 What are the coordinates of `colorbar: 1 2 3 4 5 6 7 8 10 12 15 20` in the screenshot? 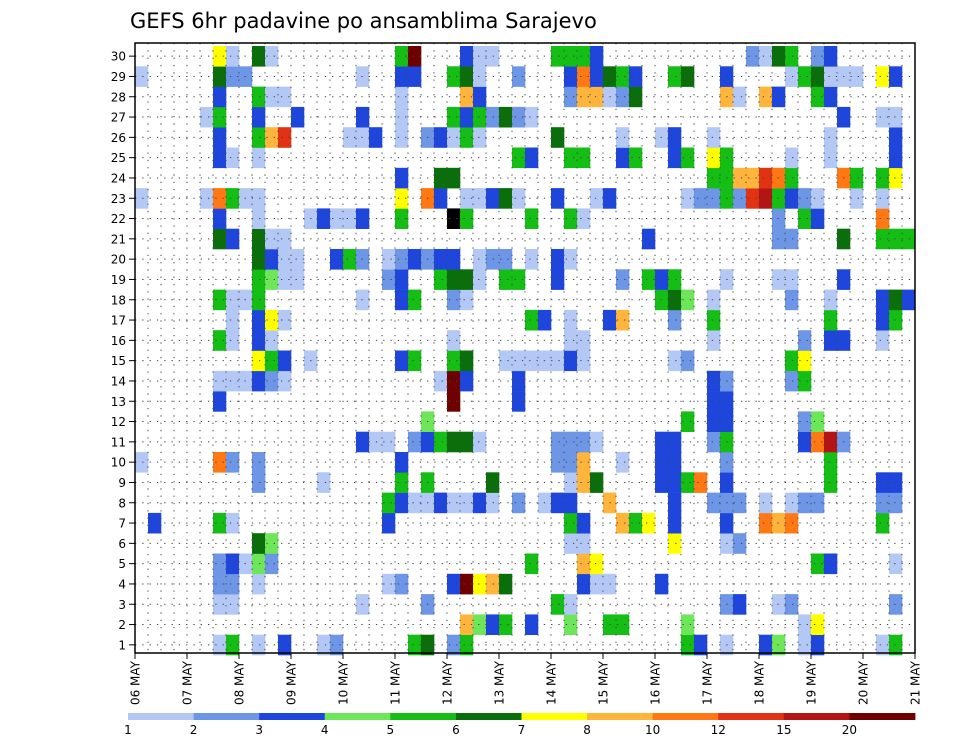 It's located at (520, 725).